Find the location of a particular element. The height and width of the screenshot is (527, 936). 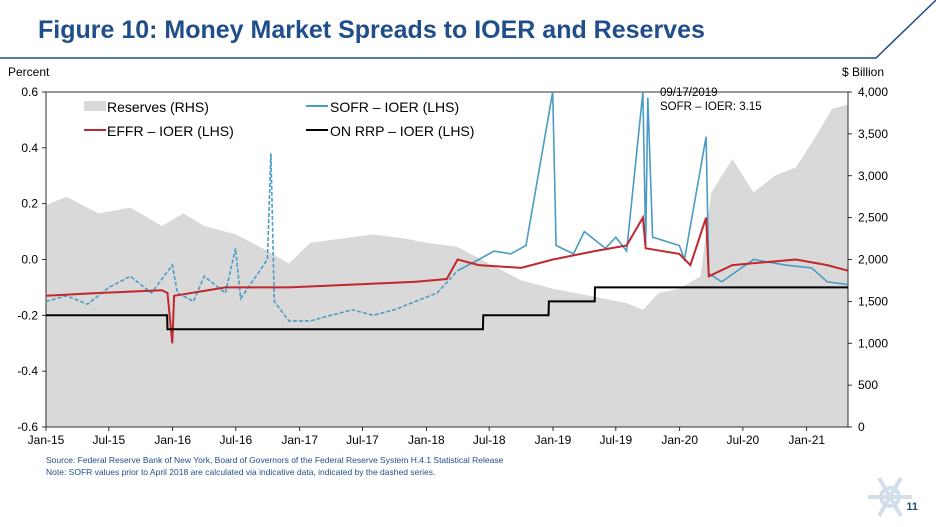

left-tick-label: 0.4 is located at coordinates (29, 148).